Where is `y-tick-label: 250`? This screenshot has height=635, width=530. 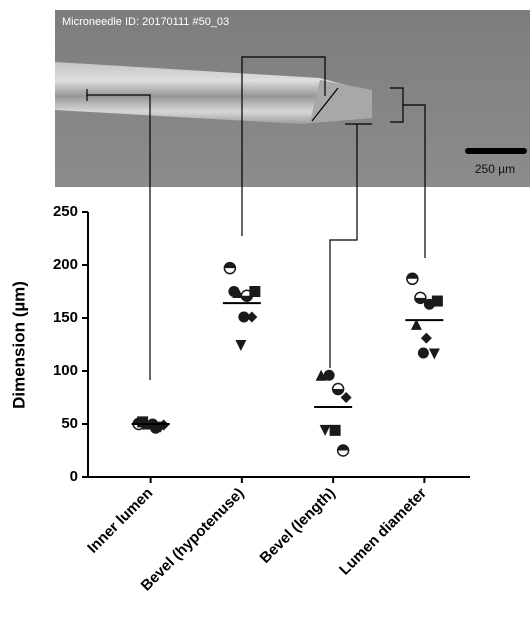 y-tick-label: 250 is located at coordinates (65, 211).